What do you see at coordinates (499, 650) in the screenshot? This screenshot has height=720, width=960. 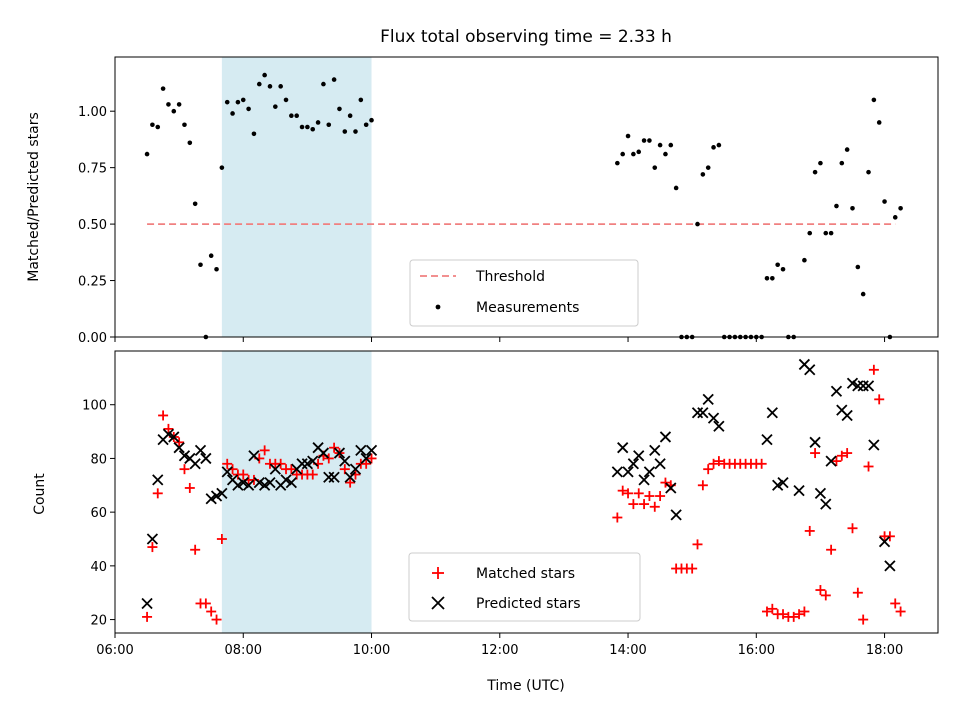 I see `x-tick-label: 12:00` at bounding box center [499, 650].